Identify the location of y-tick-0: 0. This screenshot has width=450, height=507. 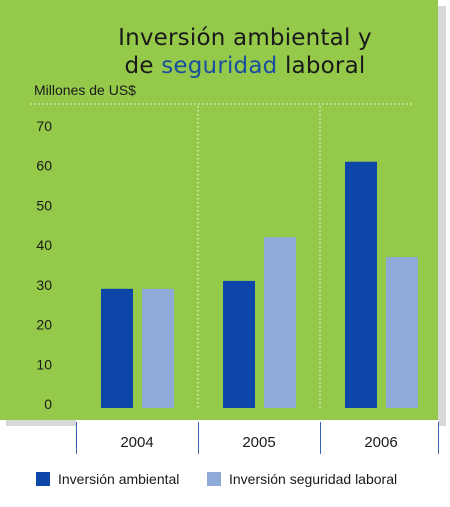
(48, 404).